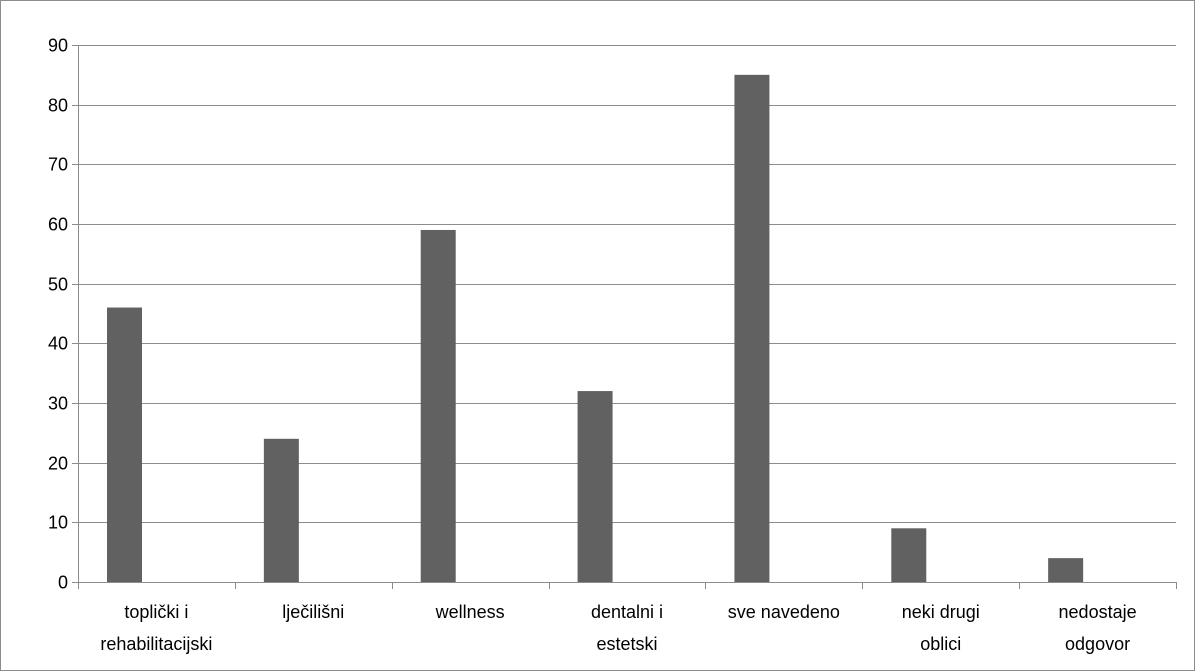 The image size is (1195, 672). I want to click on y-tick-label-80: 80, so click(58, 106).